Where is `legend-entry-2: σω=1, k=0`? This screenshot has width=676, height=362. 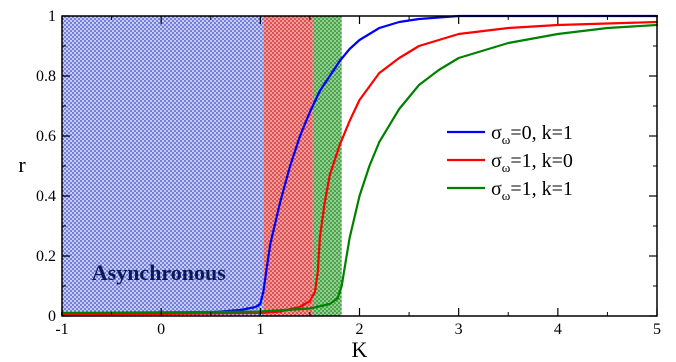
legend-entry-2: σω=1, k=0 is located at coordinates (532, 162).